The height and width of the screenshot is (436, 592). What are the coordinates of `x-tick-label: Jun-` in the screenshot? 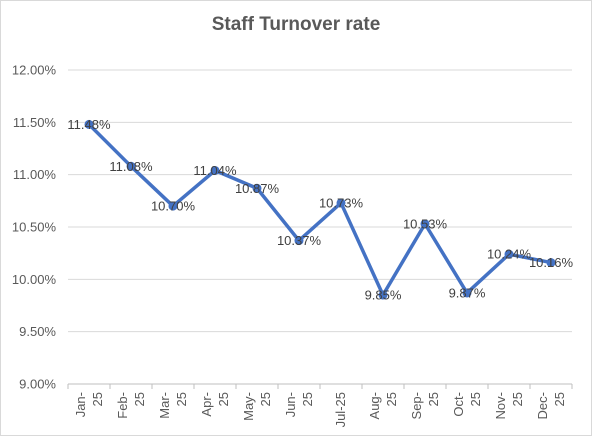 It's located at (290, 404).